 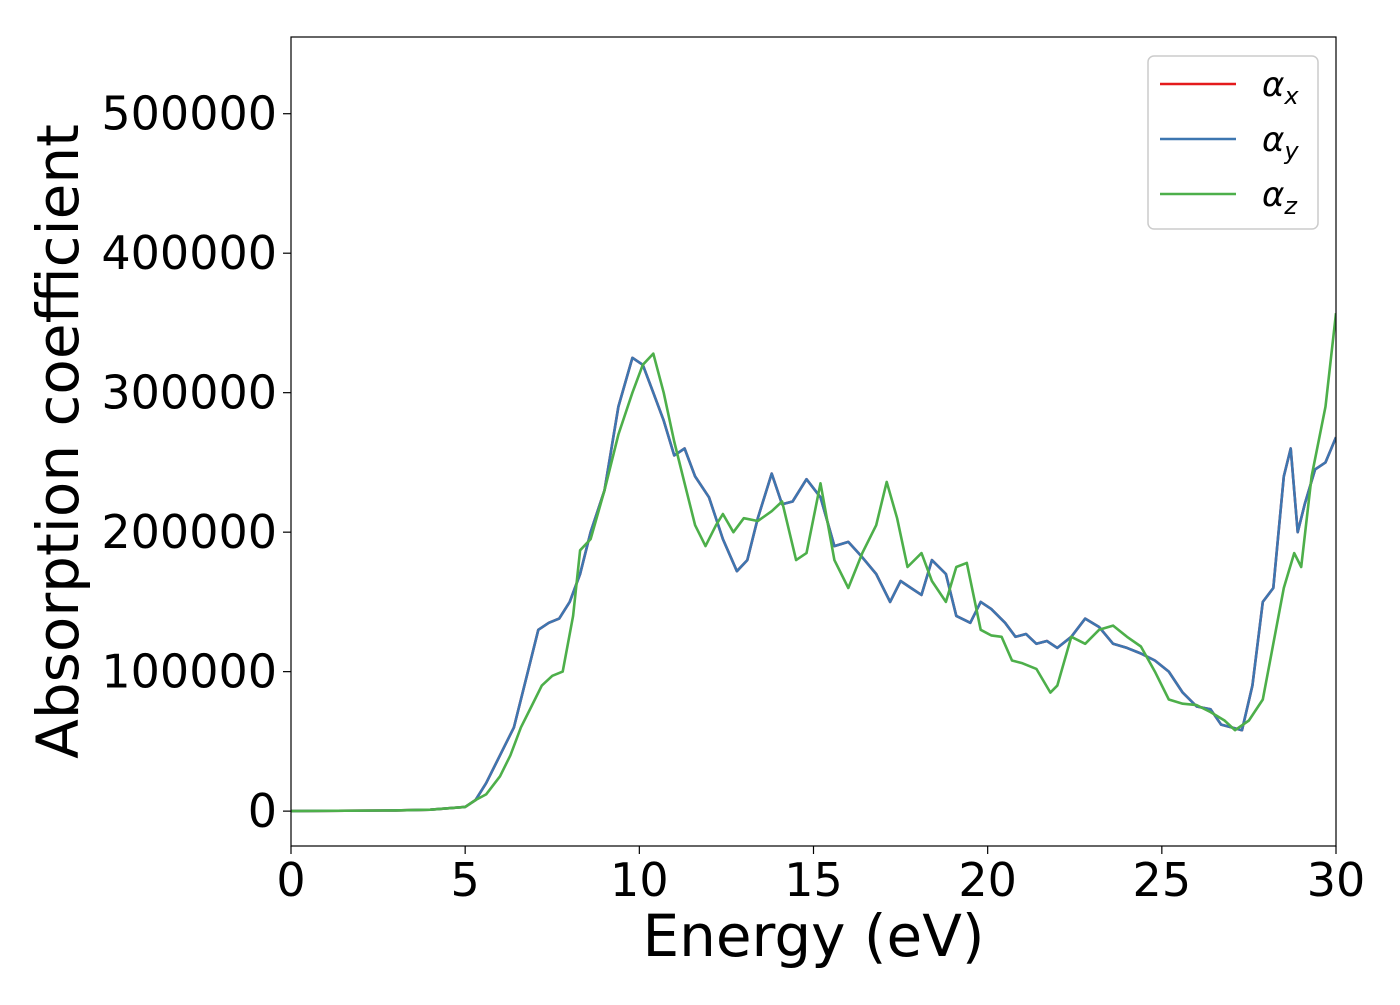 What do you see at coordinates (189, 672) in the screenshot?
I see `y-tick-label: 100000` at bounding box center [189, 672].